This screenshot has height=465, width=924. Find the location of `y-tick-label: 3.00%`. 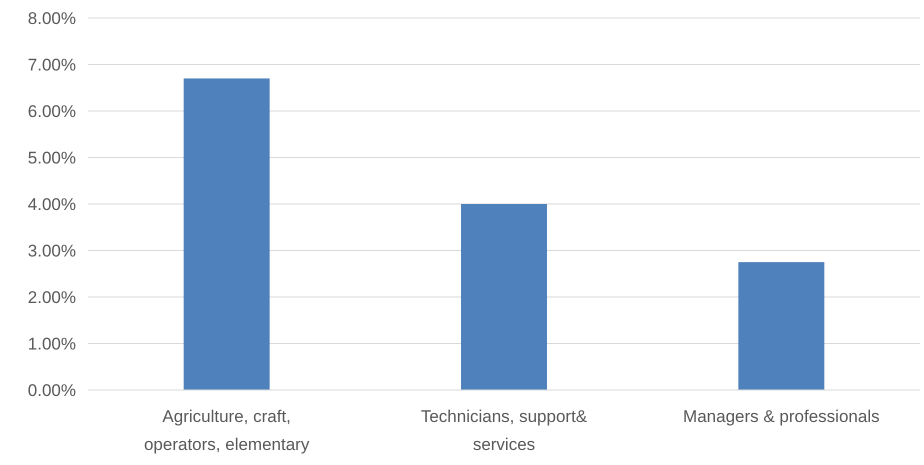

y-tick-label: 3.00% is located at coordinates (52, 250).